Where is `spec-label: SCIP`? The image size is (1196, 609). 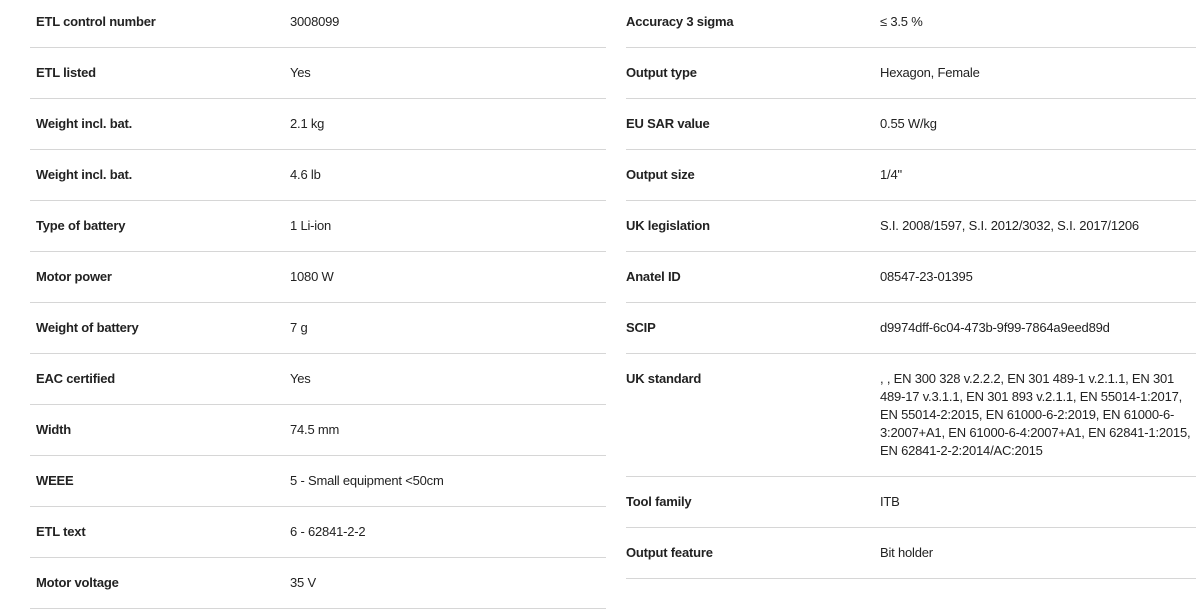
spec-label: SCIP is located at coordinates (641, 327).